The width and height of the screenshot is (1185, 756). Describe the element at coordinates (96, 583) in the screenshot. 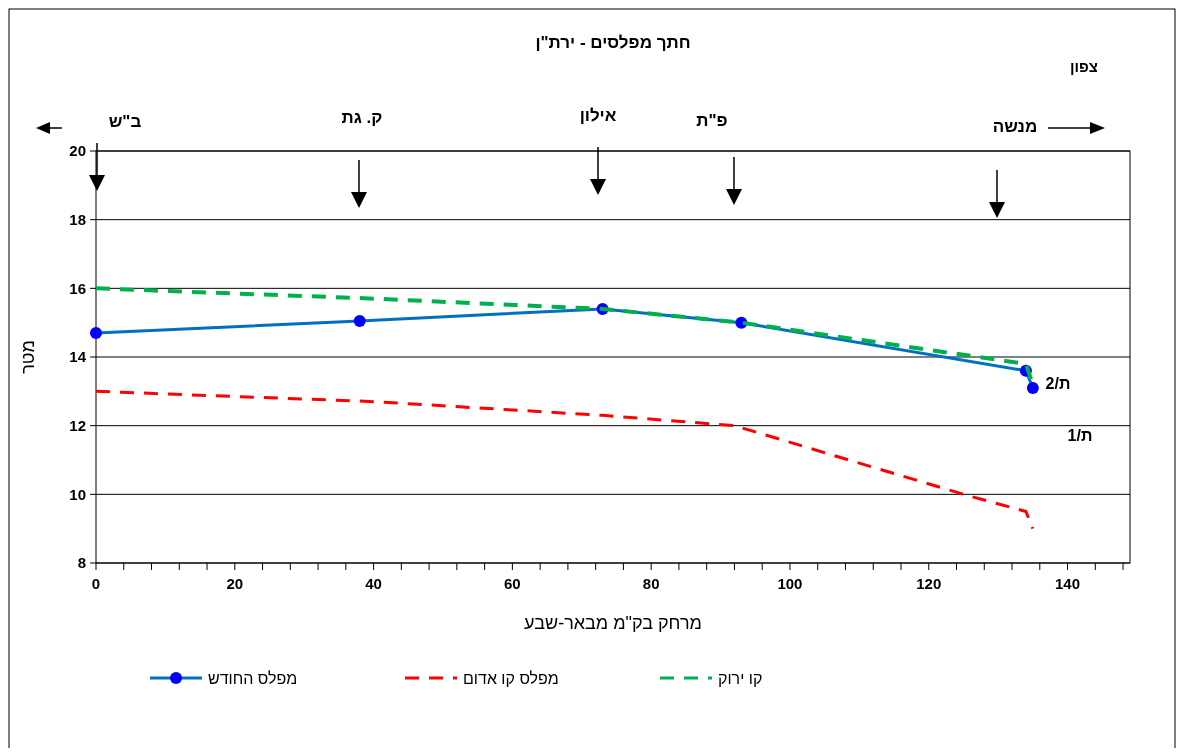

I see `x-tick-label: 0` at that location.